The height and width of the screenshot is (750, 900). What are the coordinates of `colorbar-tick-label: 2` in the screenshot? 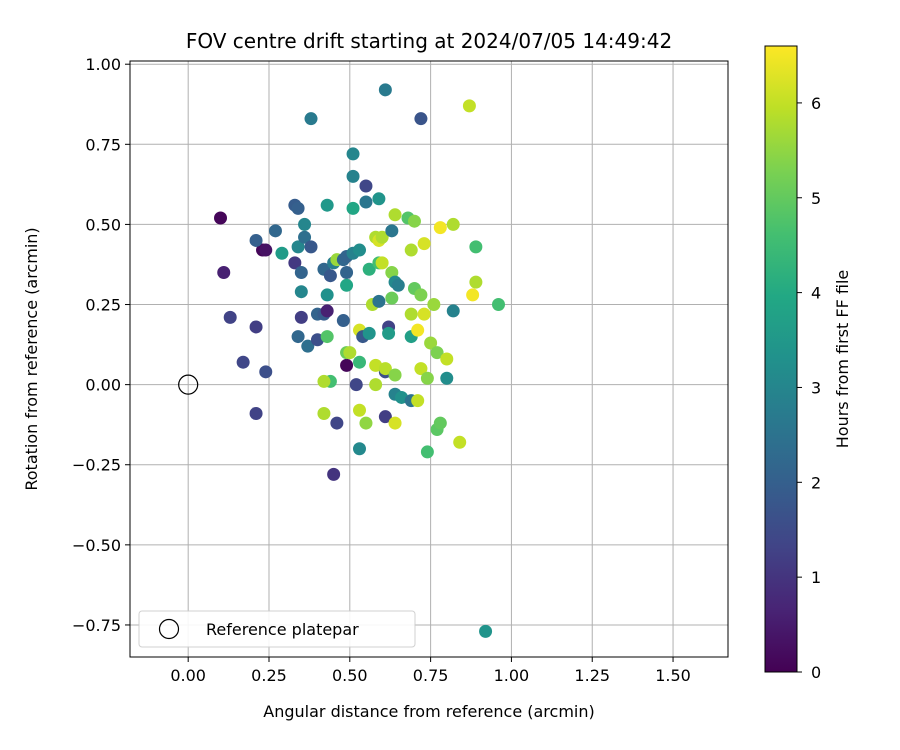 It's located at (816, 482).